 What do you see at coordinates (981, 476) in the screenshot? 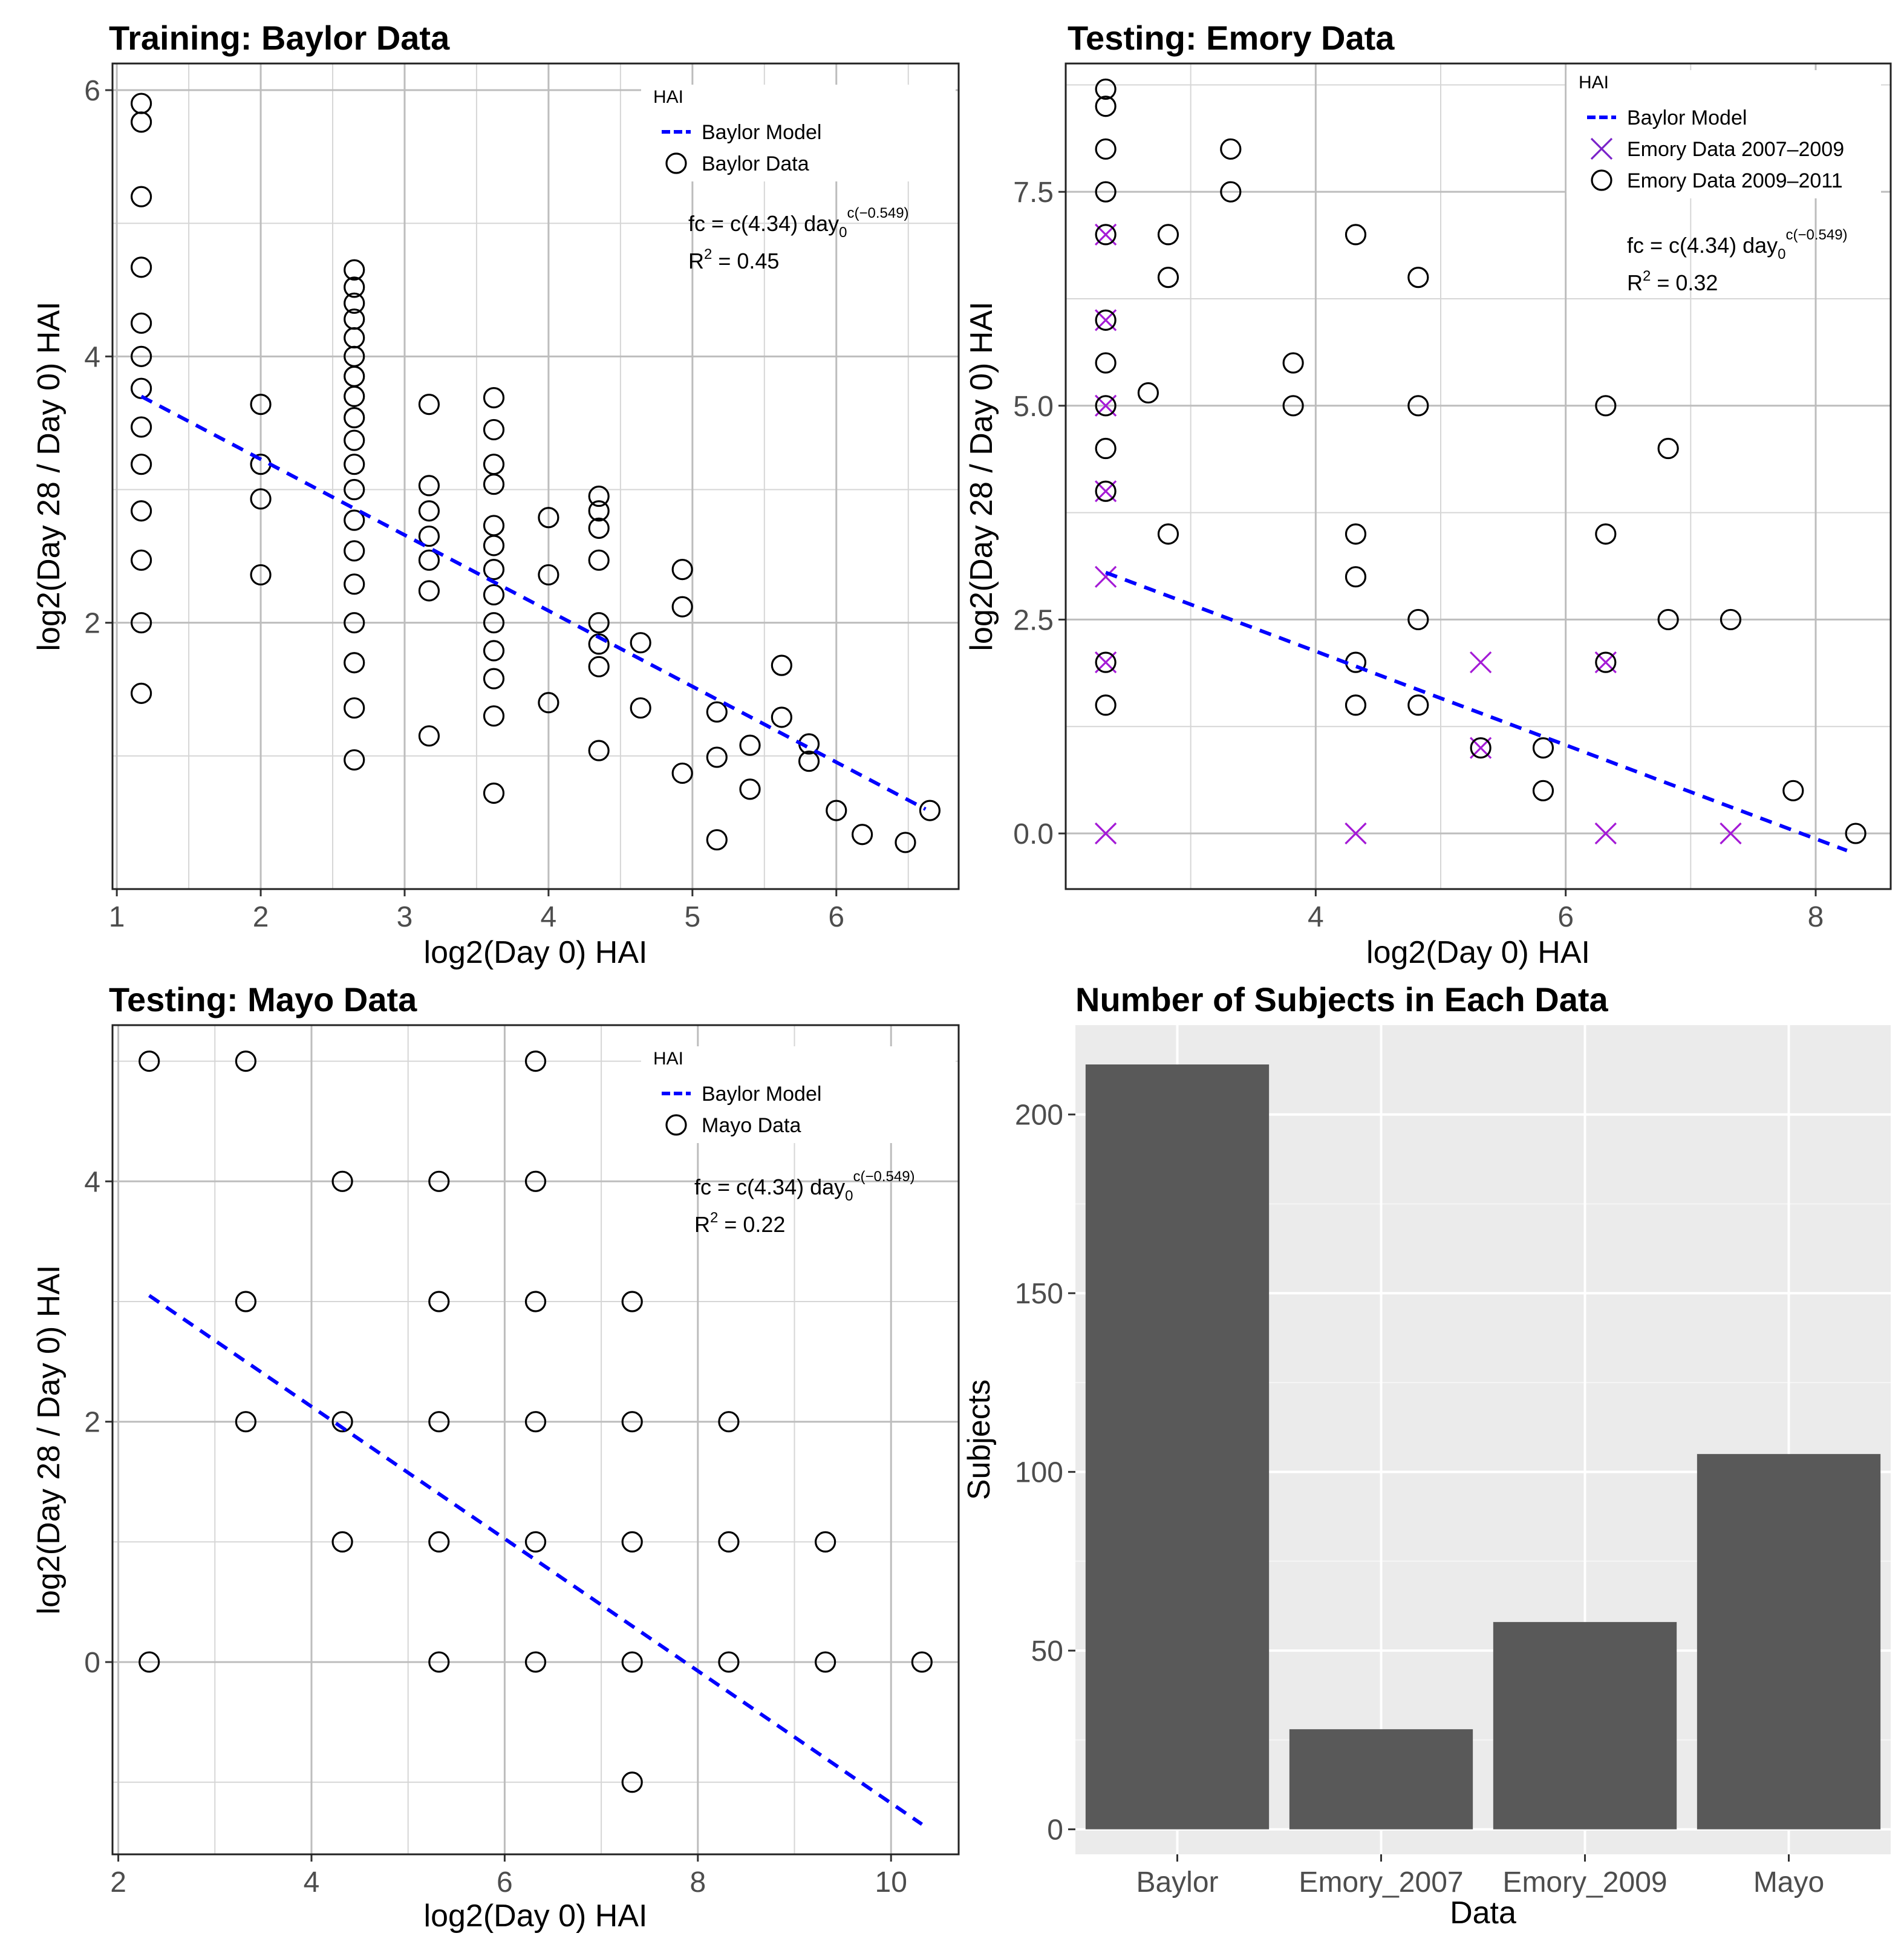
I see `y-axis-title: log2(Day 28 / Day 0) HAI` at bounding box center [981, 476].